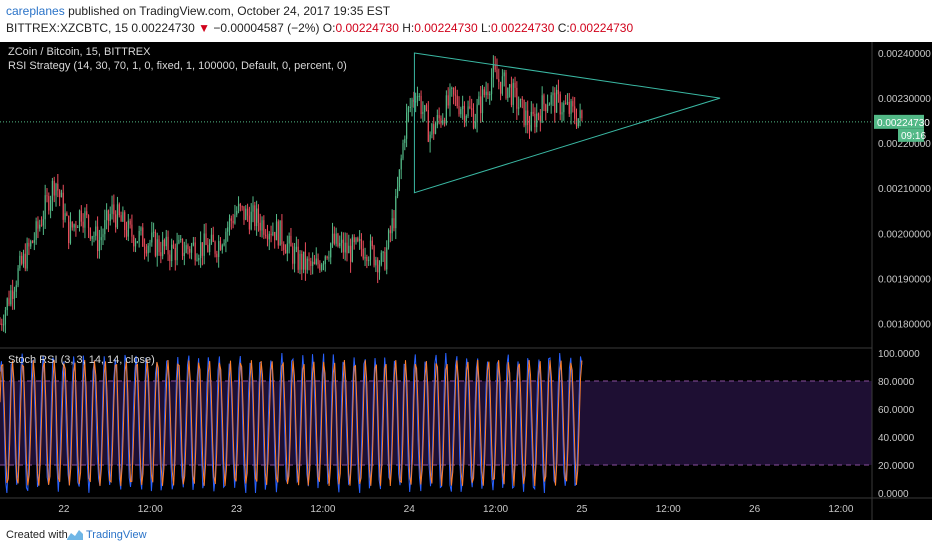 The image size is (932, 550). I want to click on time-axis: 22 12:00 23 12:00 24 12:00 25 12:00 26 12:00, so click(456, 509).